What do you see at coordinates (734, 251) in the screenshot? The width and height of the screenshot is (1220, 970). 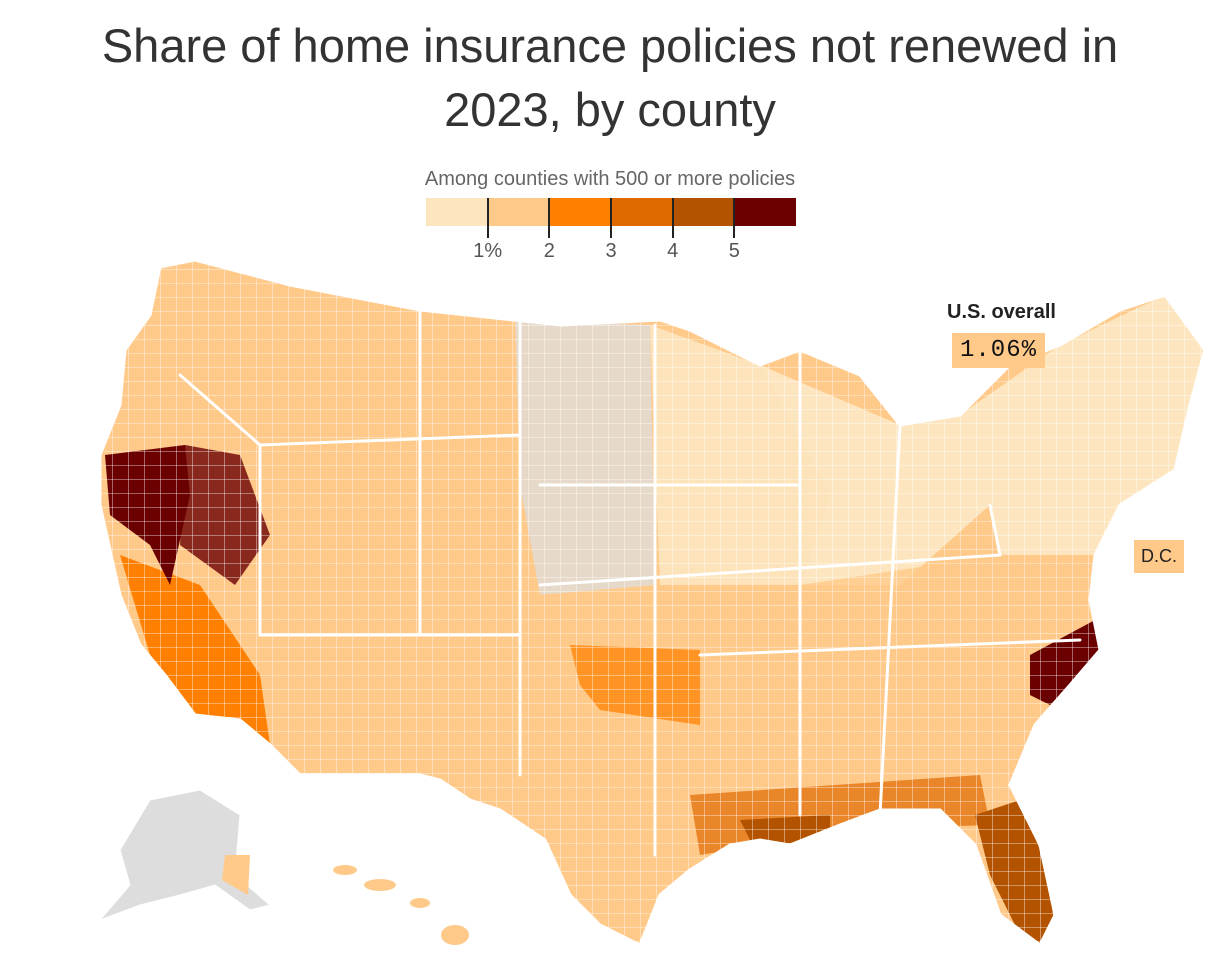 I see `legend-tick-label-4: 5` at bounding box center [734, 251].